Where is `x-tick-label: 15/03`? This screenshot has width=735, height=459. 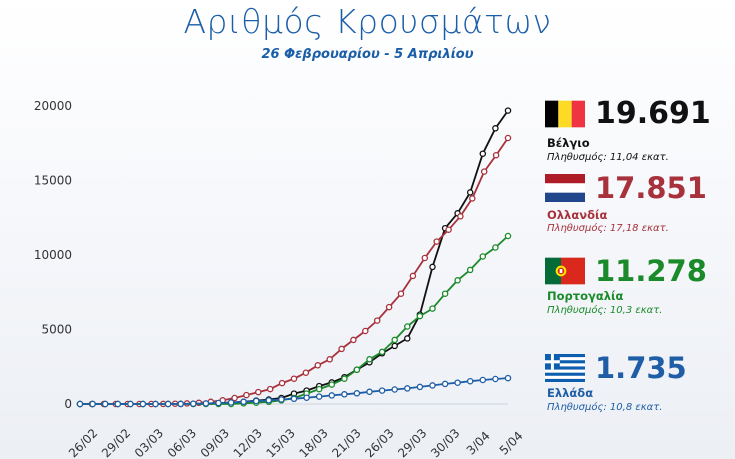 x-tick-label: 15/03 is located at coordinates (281, 442).